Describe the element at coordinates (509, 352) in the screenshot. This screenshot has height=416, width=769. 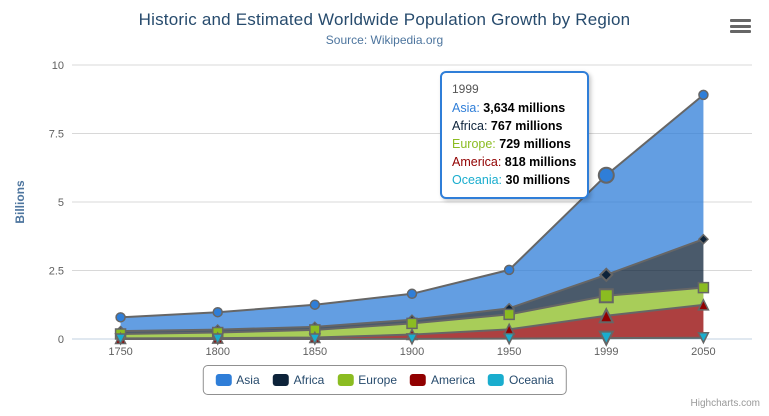
I see `x-axis-label: 1950` at that location.